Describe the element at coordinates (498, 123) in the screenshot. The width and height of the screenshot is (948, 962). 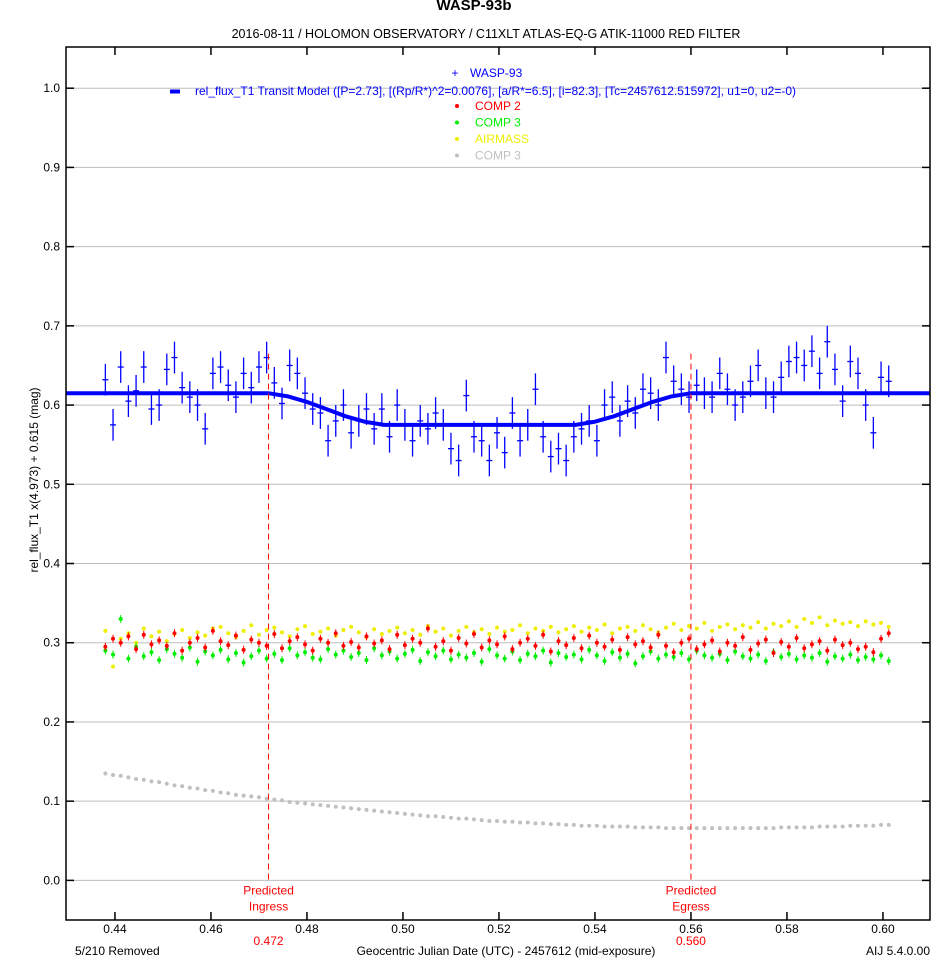
I see `legend-label: COMP 3` at that location.